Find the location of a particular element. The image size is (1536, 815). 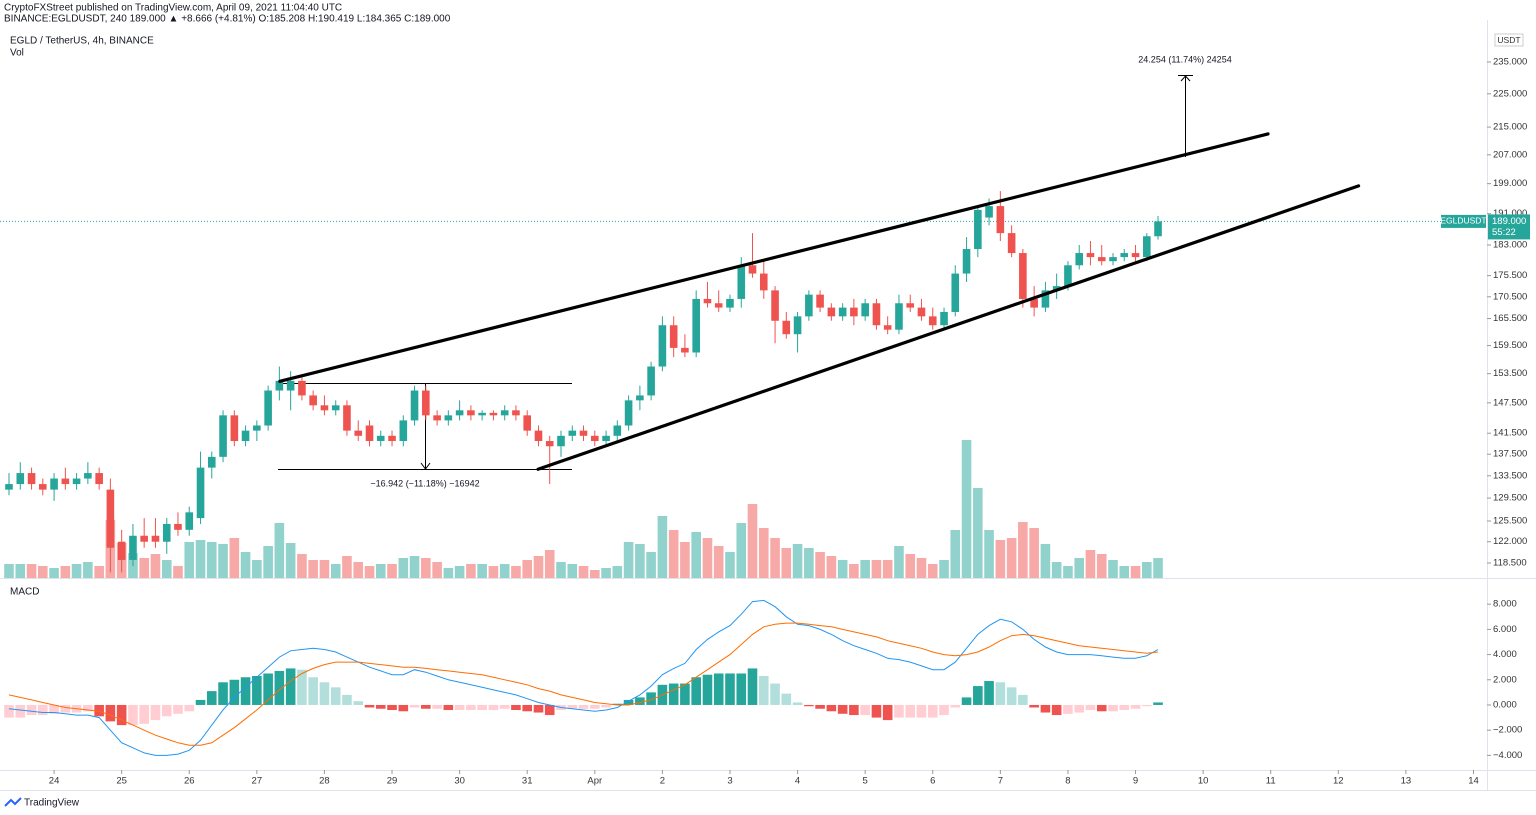

y-tick-label: 235.000 is located at coordinates (1510, 62).